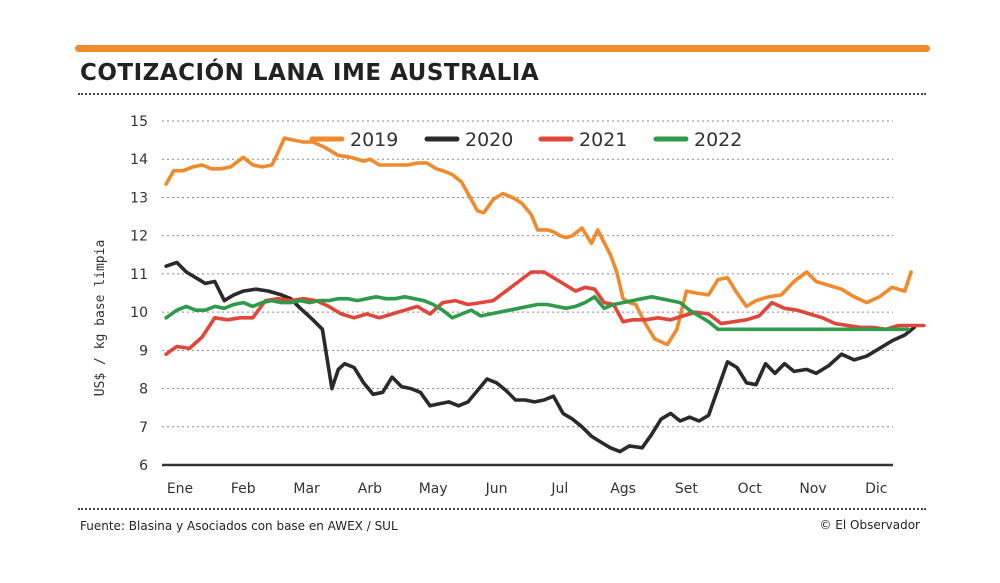  What do you see at coordinates (306, 489) in the screenshot?
I see `x-tick-label: Mar` at bounding box center [306, 489].